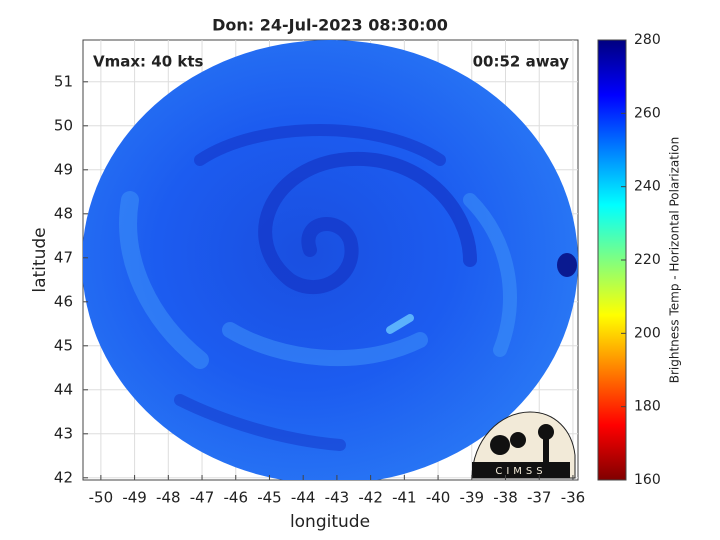 The image size is (720, 540). Describe the element at coordinates (63, 389) in the screenshot. I see `y-tick-label: 44` at that location.